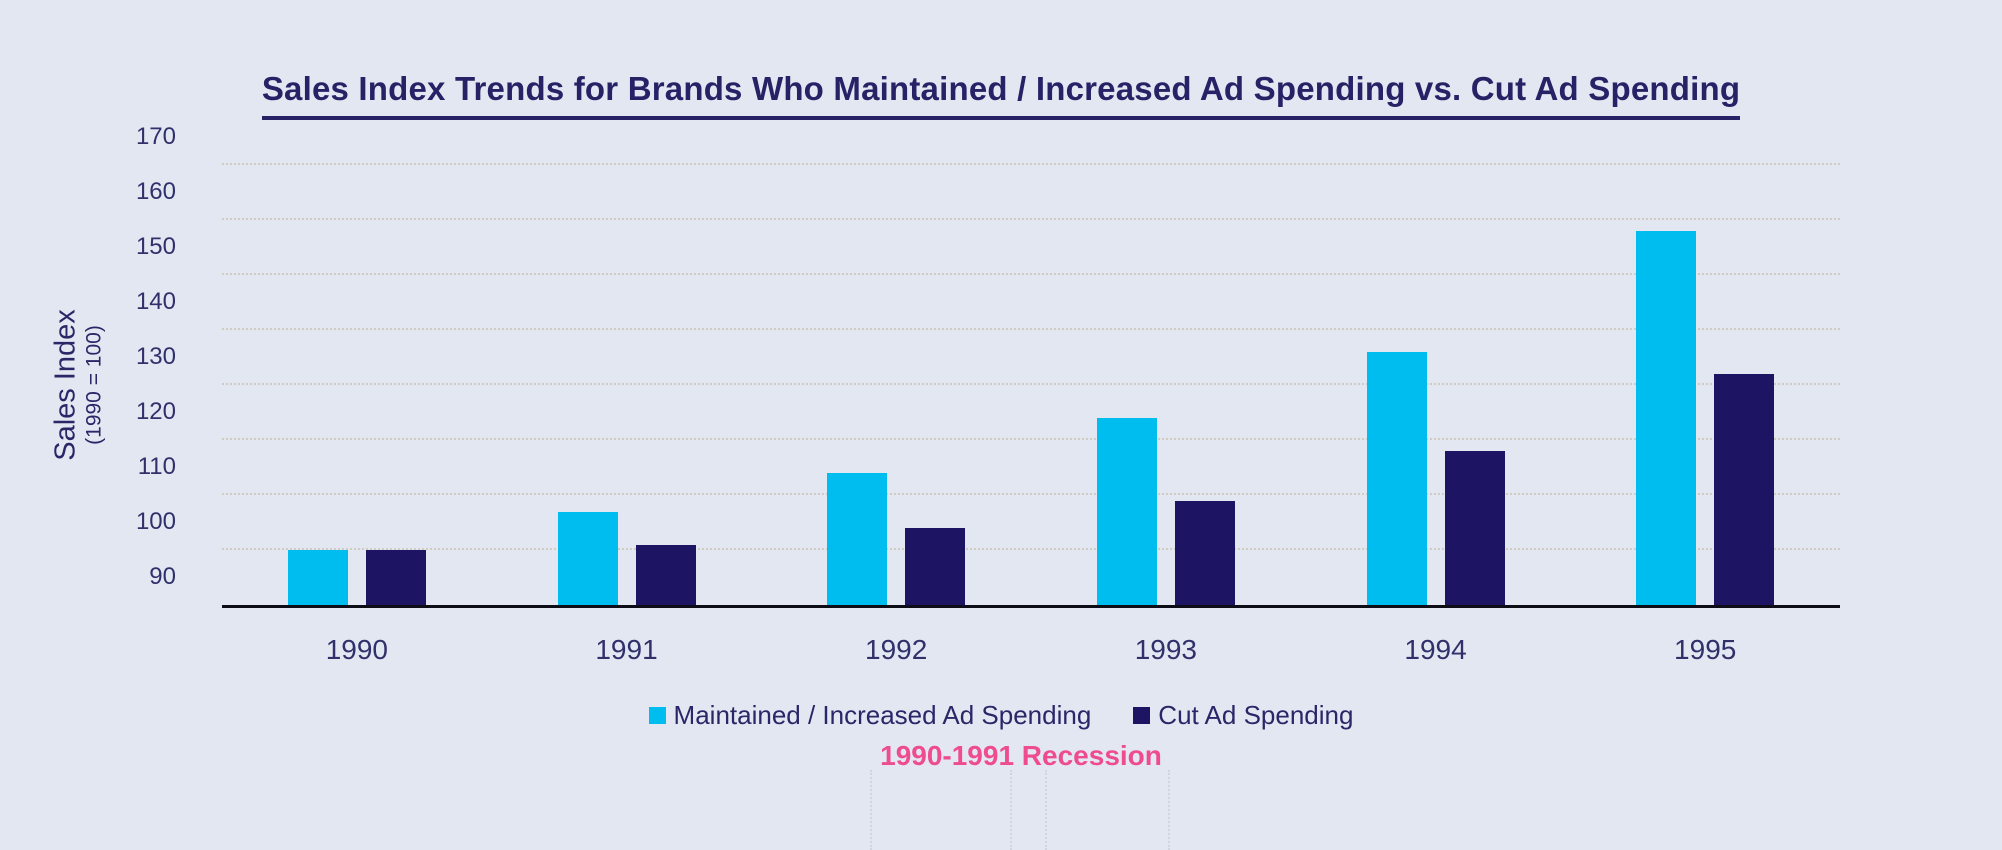  I want to click on y-tick-label-140: 140, so click(155, 301).